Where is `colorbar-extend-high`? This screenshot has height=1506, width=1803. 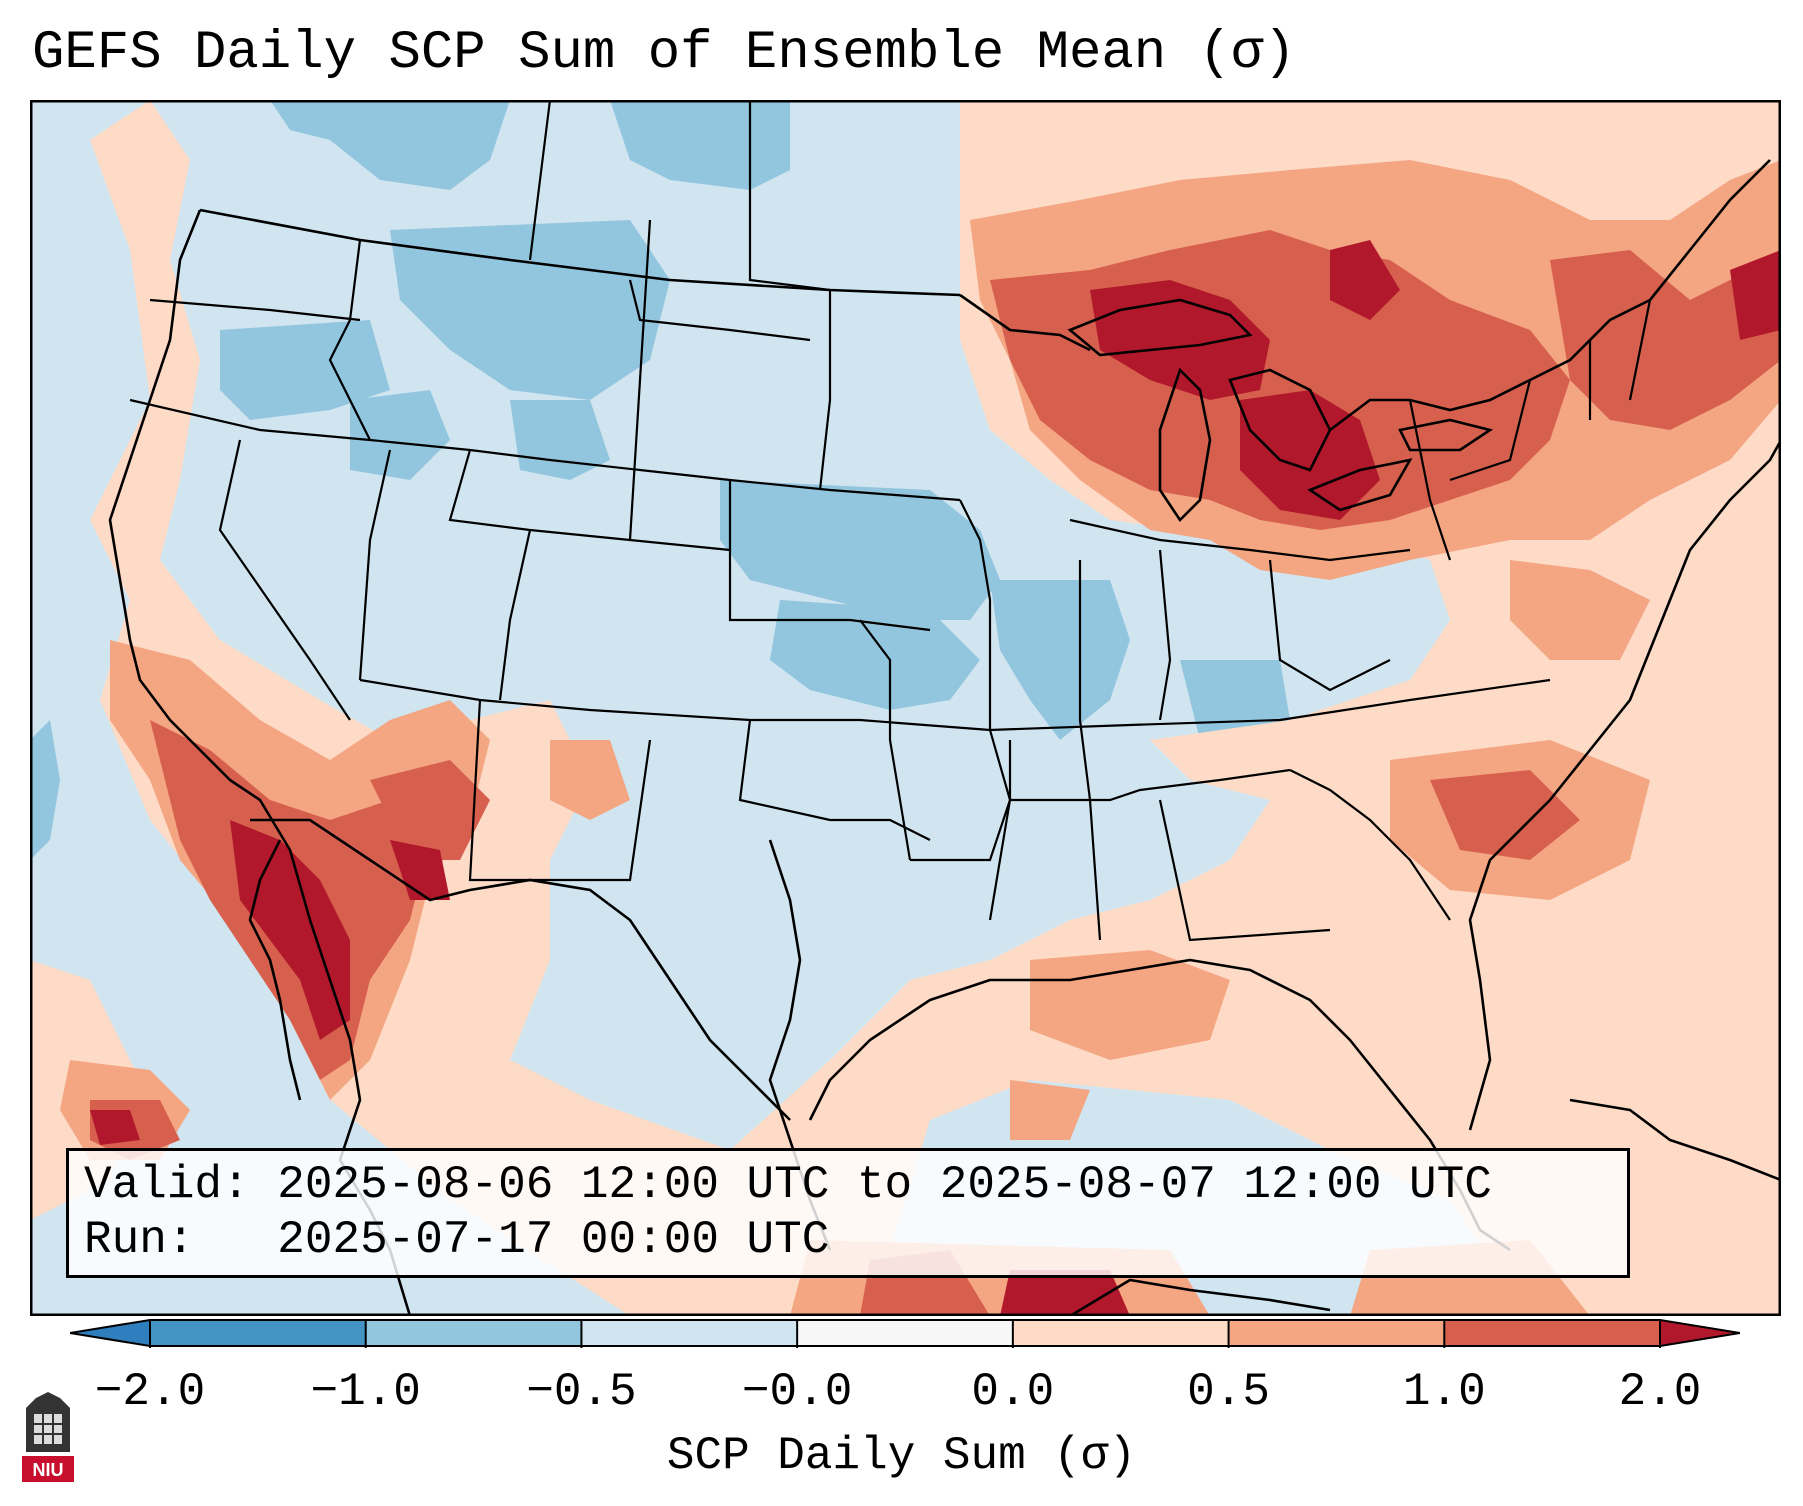
colorbar-extend-high is located at coordinates (1700, 1333).